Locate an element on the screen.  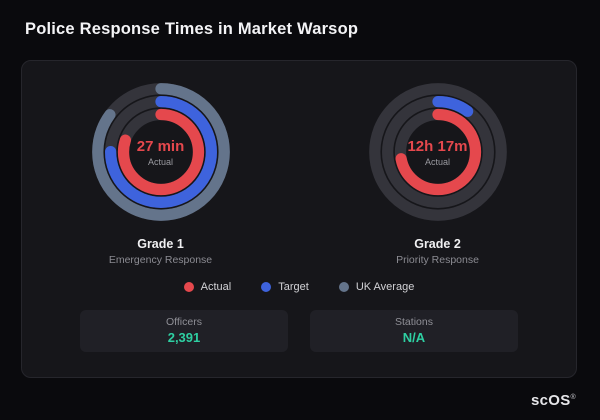
stat-label: Officers is located at coordinates (184, 322).